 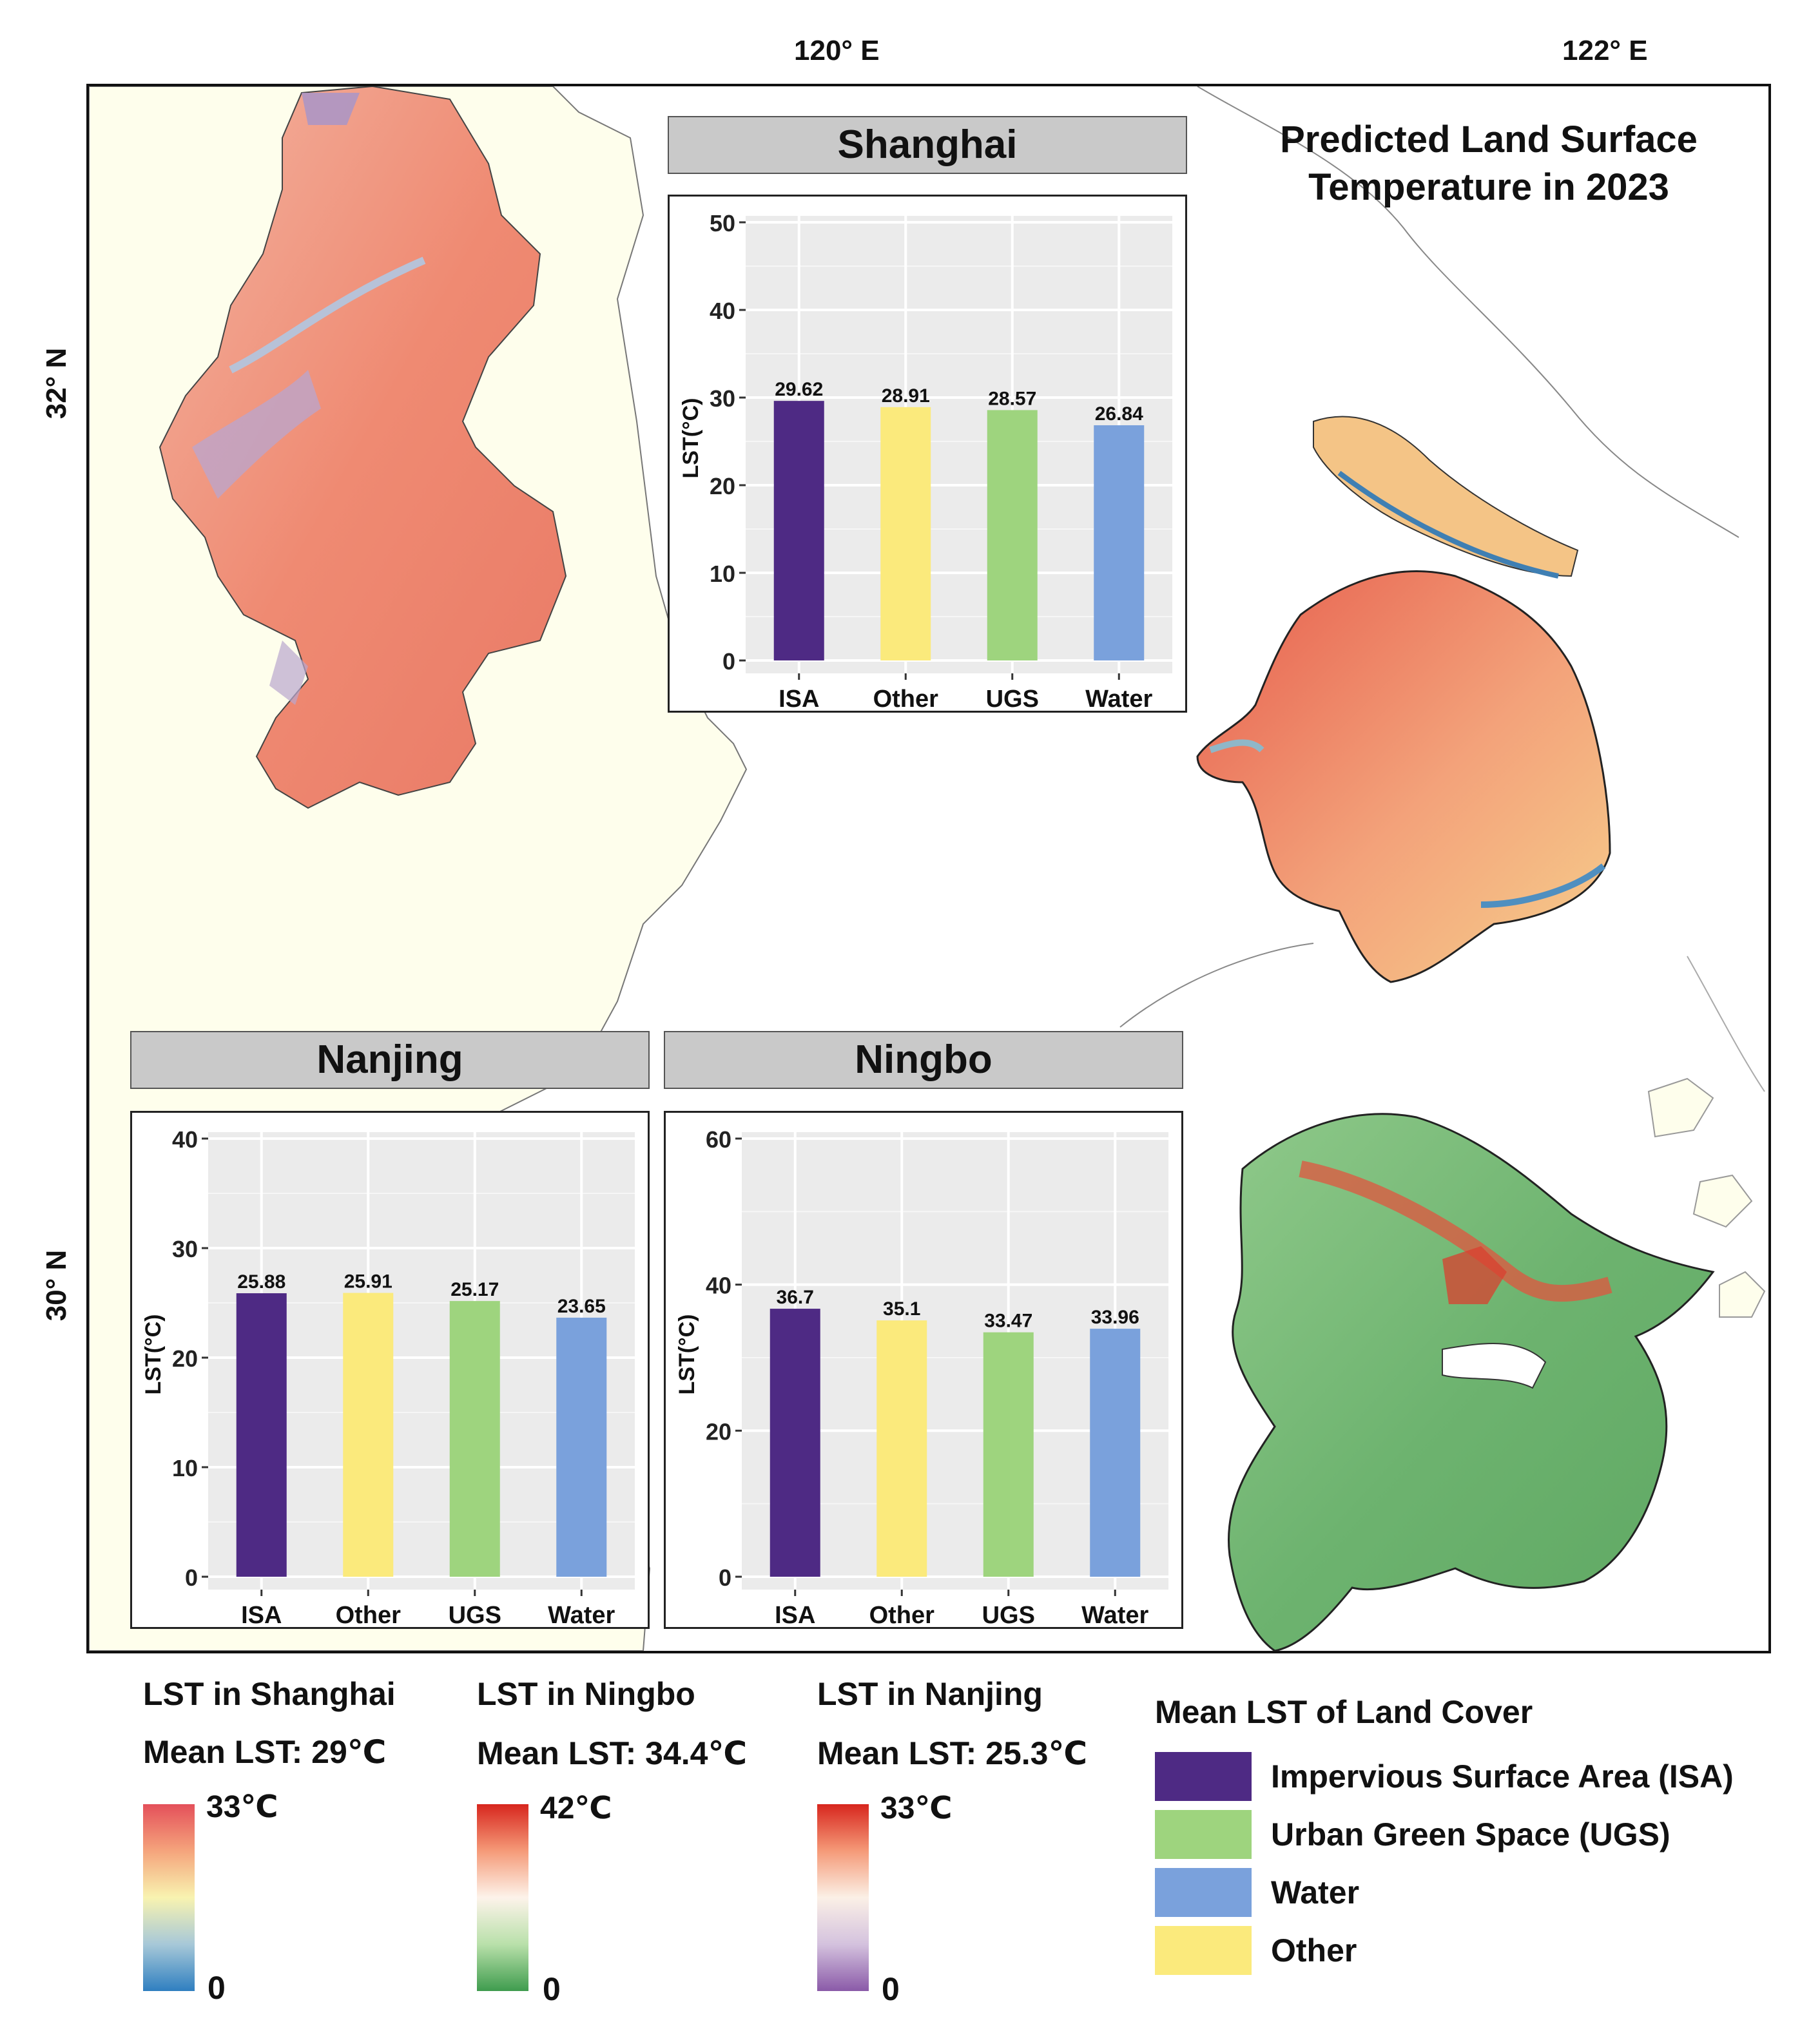 What do you see at coordinates (1470, 1834) in the screenshot?
I see `legend-label-ugs: Urban Green Space (UGS)` at bounding box center [1470, 1834].